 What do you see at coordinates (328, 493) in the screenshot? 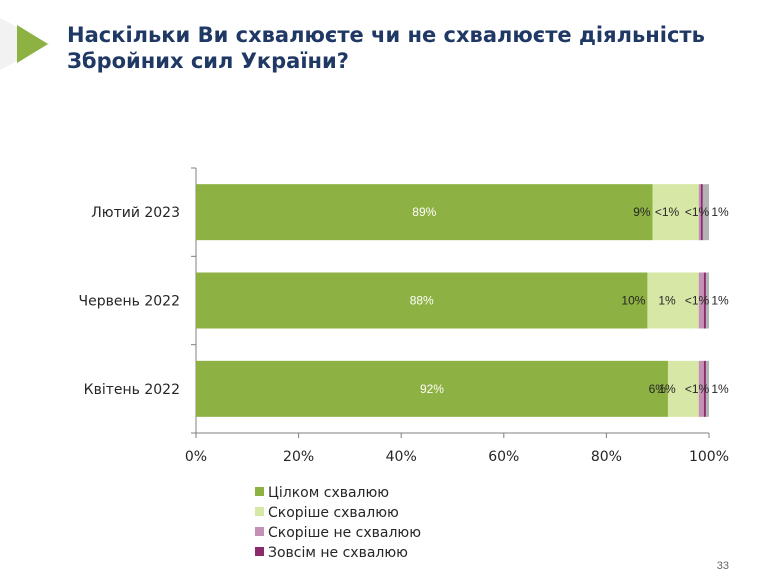
I see `legend-label: Цілком схвалюю` at bounding box center [328, 493].